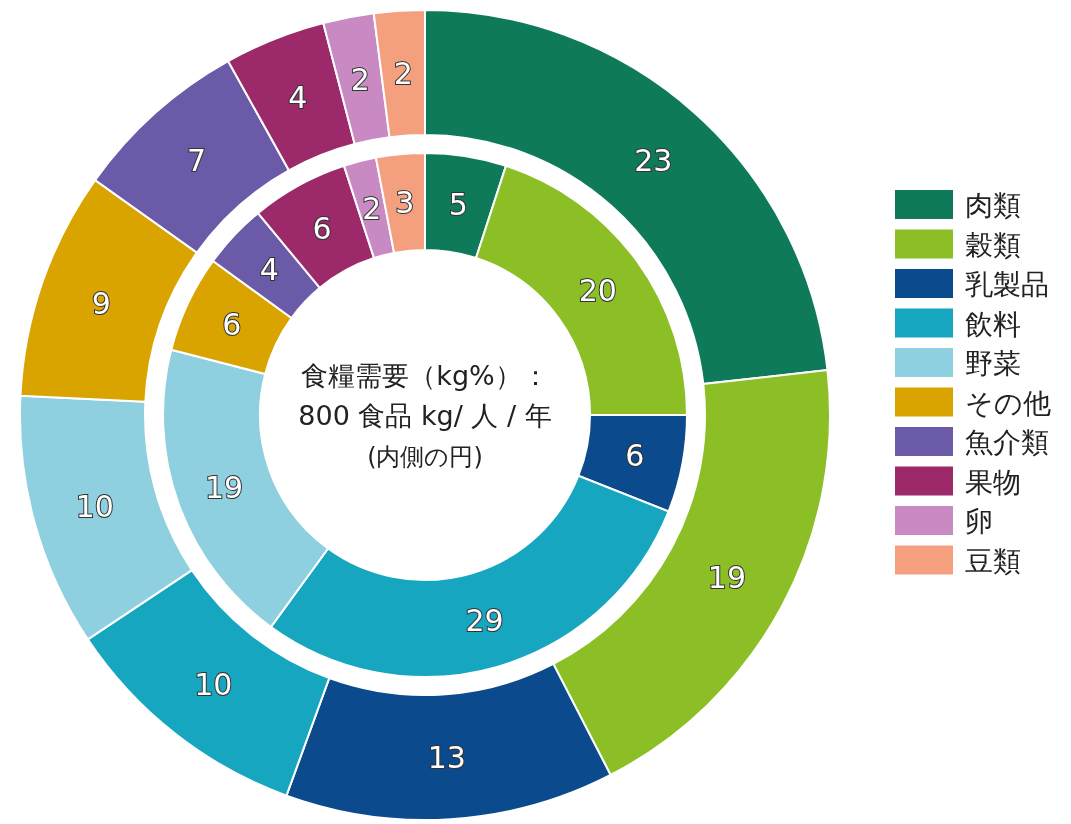 The height and width of the screenshot is (824, 1071). What do you see at coordinates (993, 245) in the screenshot?
I see `legend-label: 穀類` at bounding box center [993, 245].